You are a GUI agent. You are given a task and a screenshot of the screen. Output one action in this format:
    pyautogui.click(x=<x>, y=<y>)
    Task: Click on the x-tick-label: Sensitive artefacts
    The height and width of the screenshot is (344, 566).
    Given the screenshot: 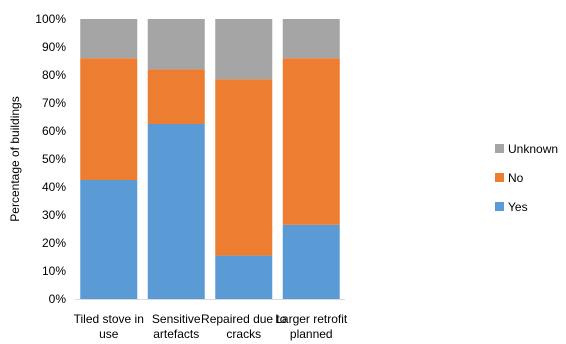 What is the action you would take?
    pyautogui.click(x=176, y=326)
    